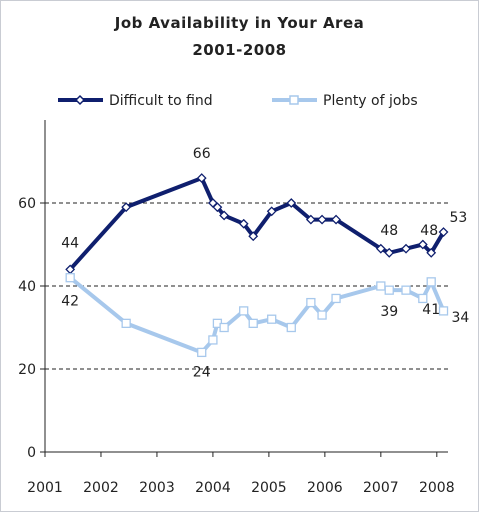 The width and height of the screenshot is (479, 512). Describe the element at coordinates (45, 488) in the screenshot. I see `x-tick-label: 2001` at that location.